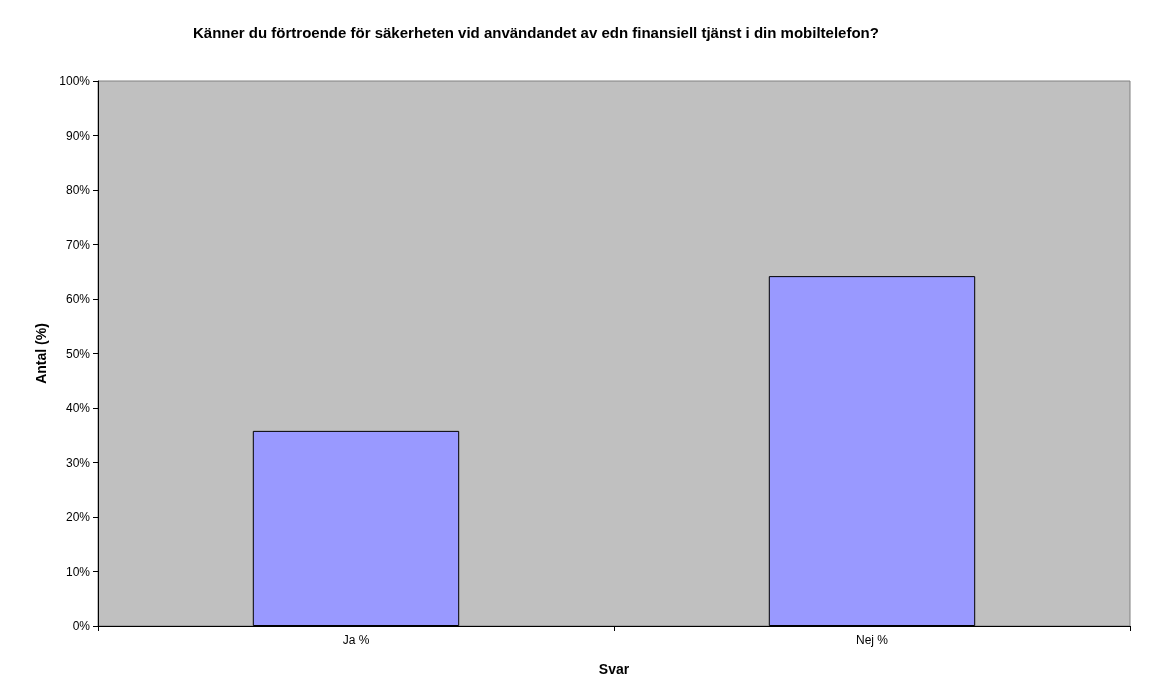  Describe the element at coordinates (614, 669) in the screenshot. I see `x-axis-title: Svar` at that location.